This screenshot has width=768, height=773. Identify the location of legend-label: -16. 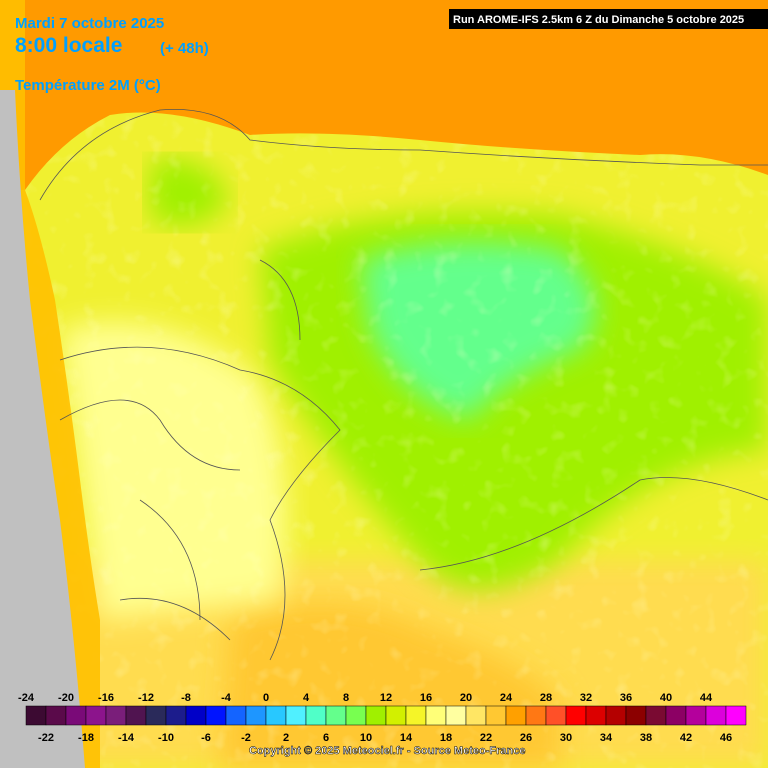
(106, 698).